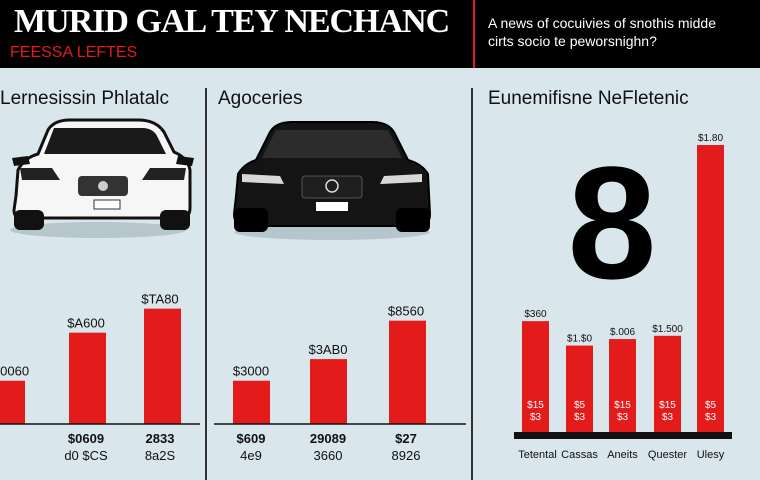 This screenshot has height=480, width=760. I want to click on panel-divider-left, so click(206, 284).